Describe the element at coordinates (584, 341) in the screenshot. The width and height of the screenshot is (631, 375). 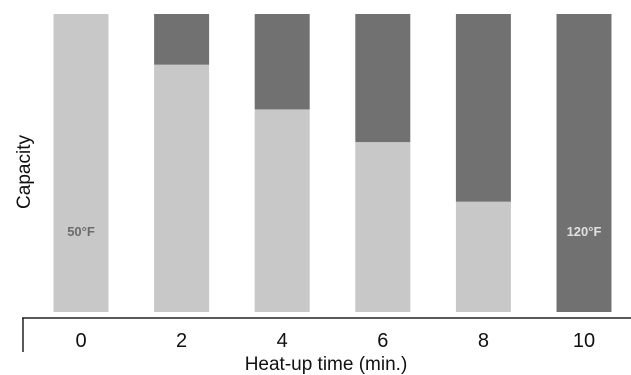
I see `x-tick-label-10: 10` at that location.